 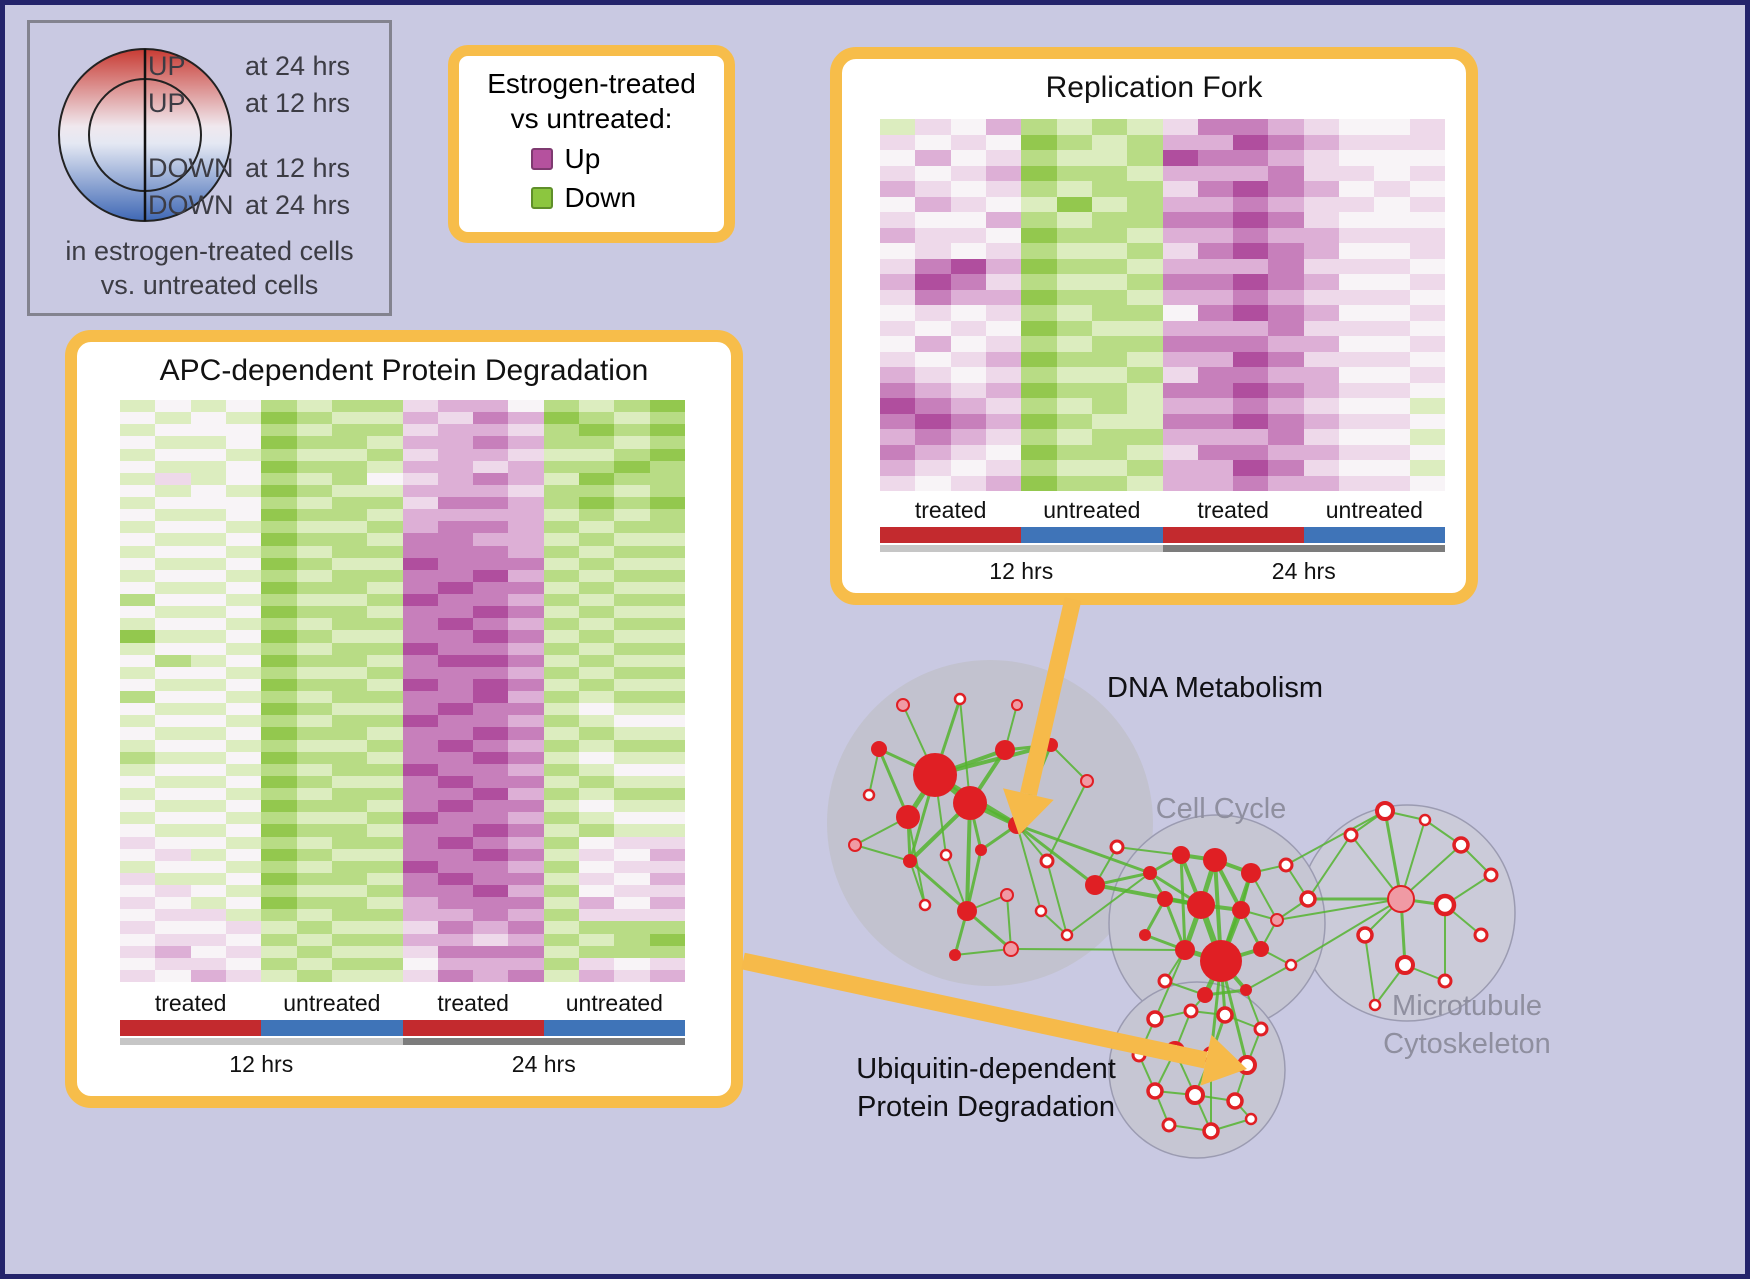 I want to click on time-bar, so click(x=402, y=1041).